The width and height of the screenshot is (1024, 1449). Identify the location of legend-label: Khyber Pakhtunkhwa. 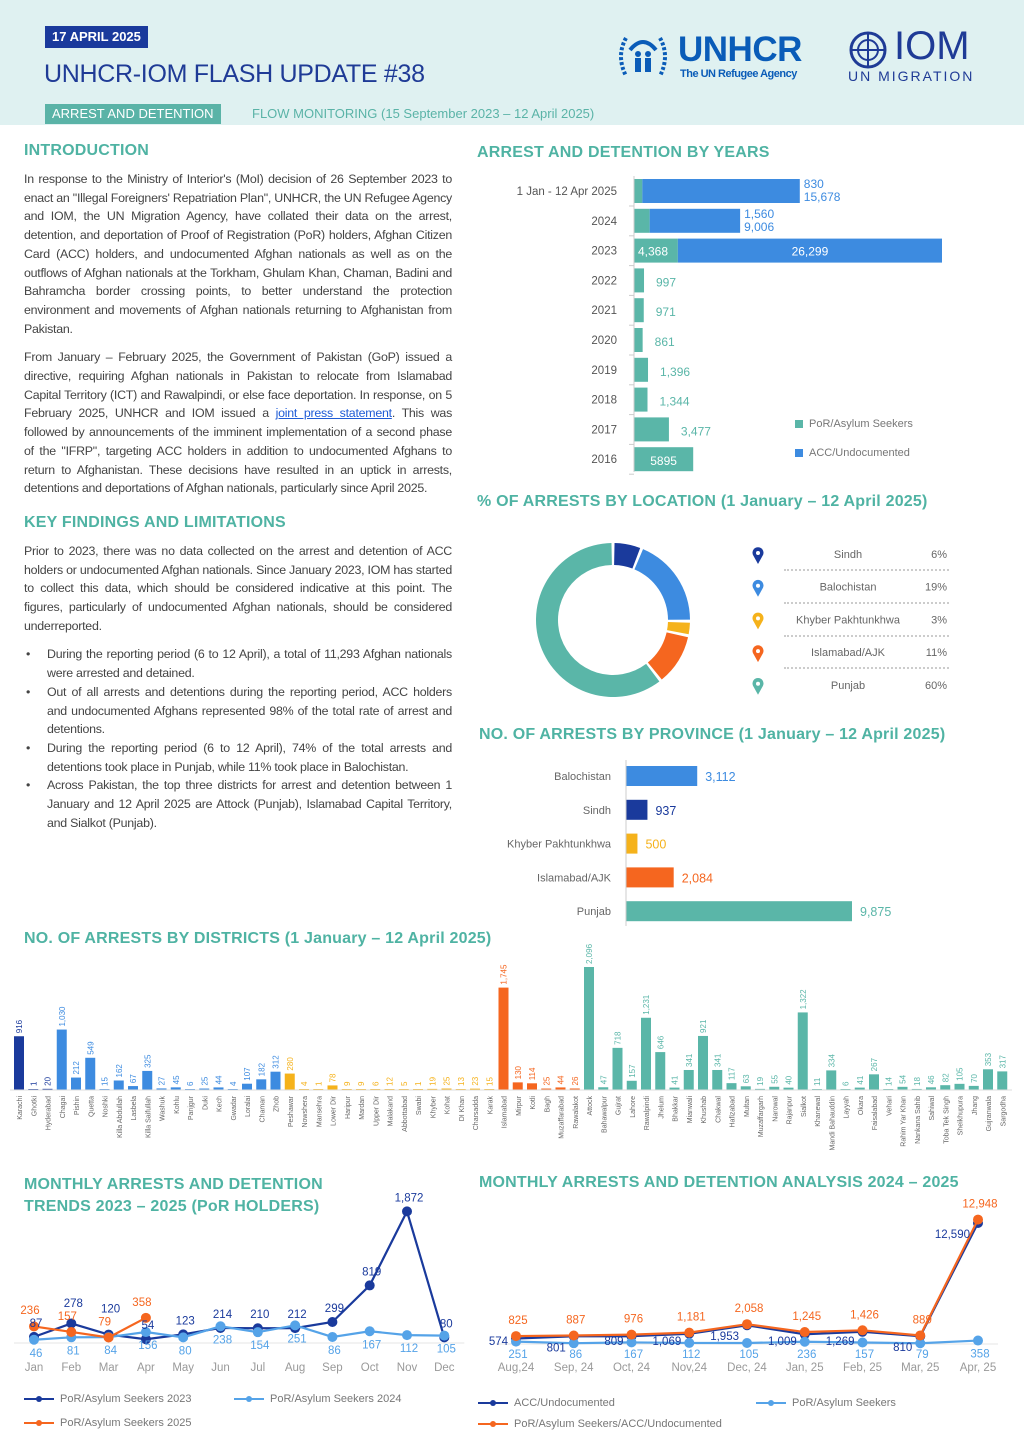
(848, 620).